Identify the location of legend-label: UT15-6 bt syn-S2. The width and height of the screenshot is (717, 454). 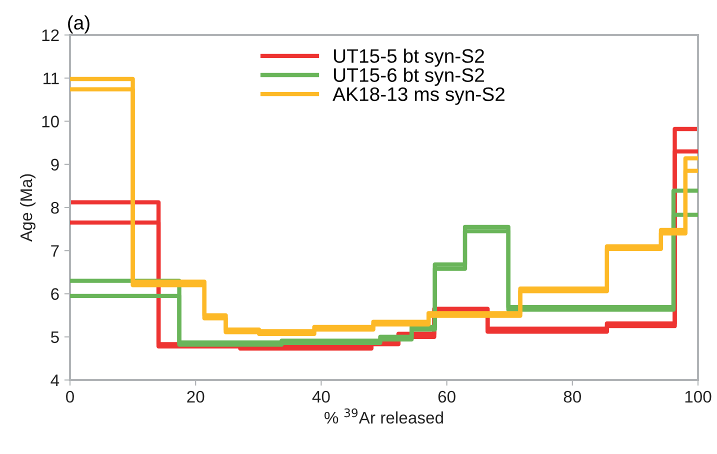
(409, 77).